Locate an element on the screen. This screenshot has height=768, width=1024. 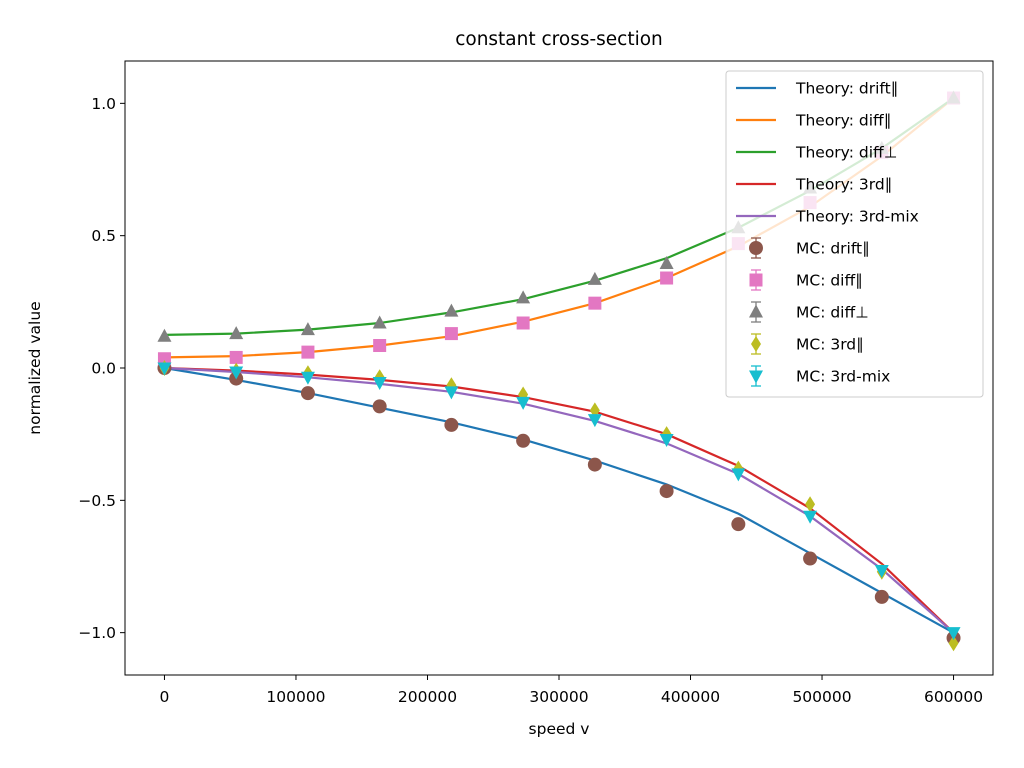
y-tick-label: 1.0 is located at coordinates (103, 104).